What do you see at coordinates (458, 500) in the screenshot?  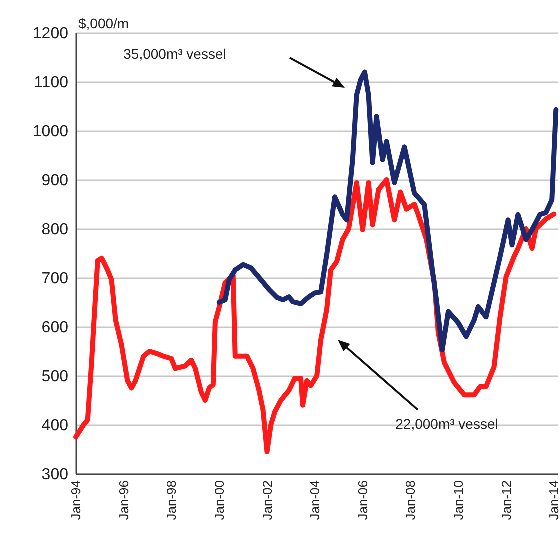 I see `x-tick-label: Jan-10` at bounding box center [458, 500].